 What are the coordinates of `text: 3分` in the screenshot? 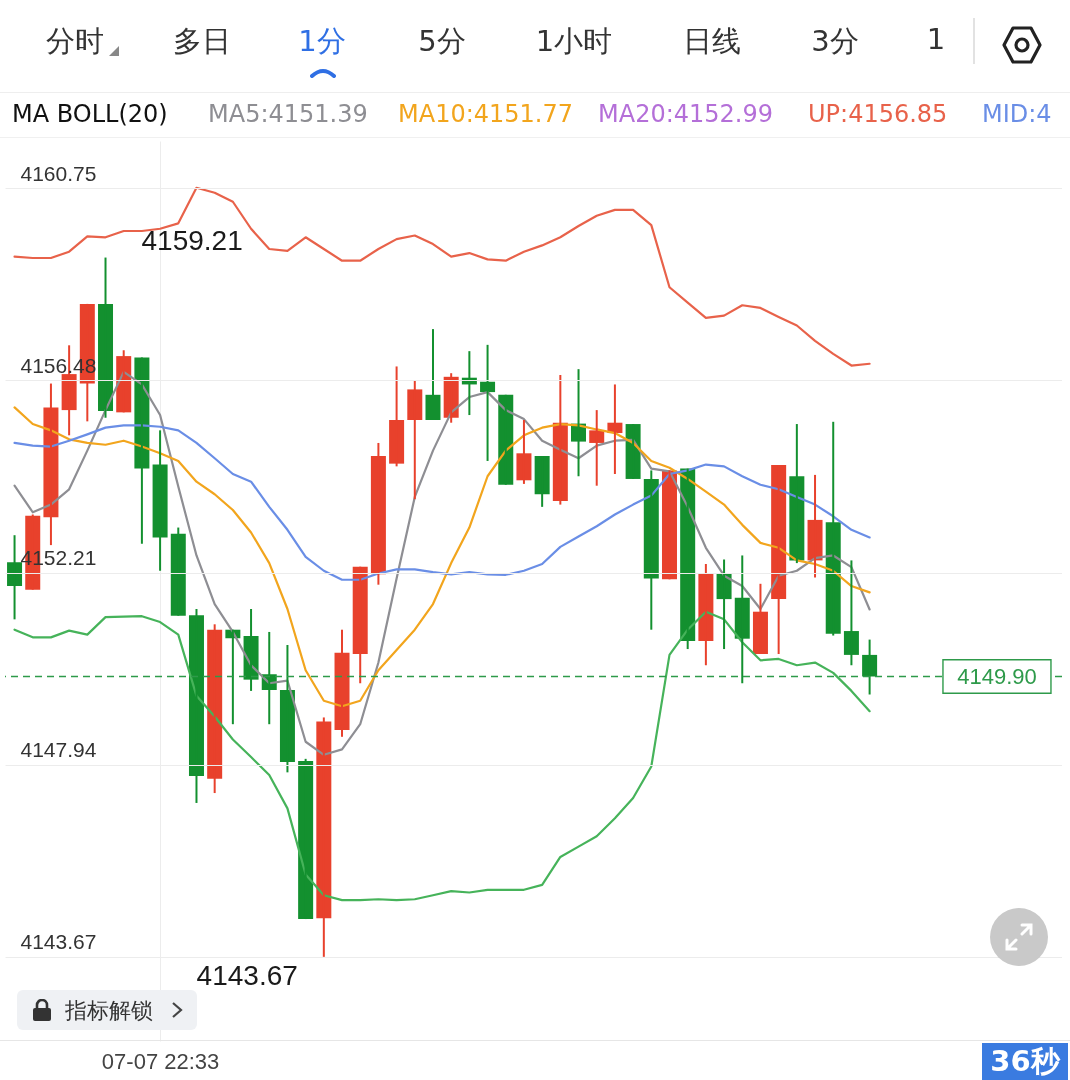 It's located at (835, 41).